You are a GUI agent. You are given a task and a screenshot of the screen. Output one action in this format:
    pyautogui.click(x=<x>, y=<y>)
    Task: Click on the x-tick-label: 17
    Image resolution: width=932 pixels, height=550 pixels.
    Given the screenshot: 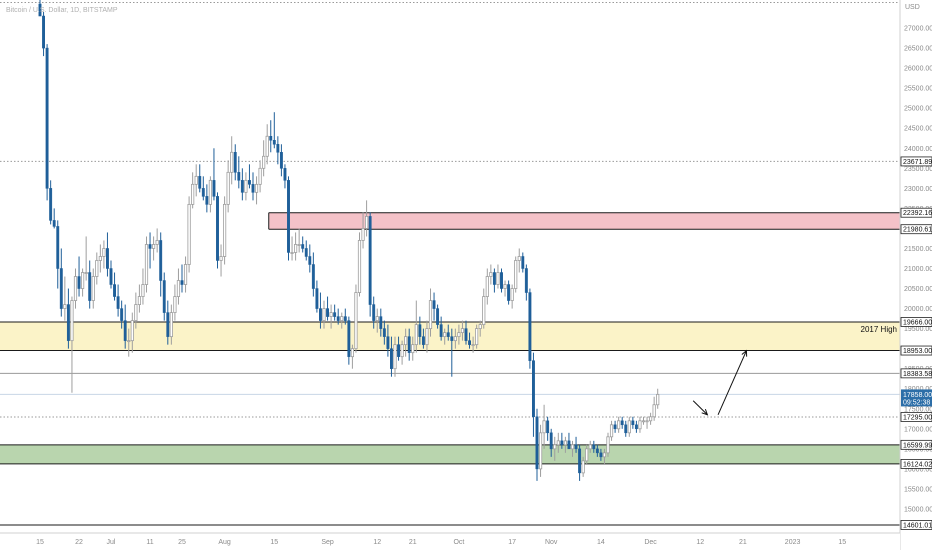 What is the action you would take?
    pyautogui.click(x=512, y=542)
    